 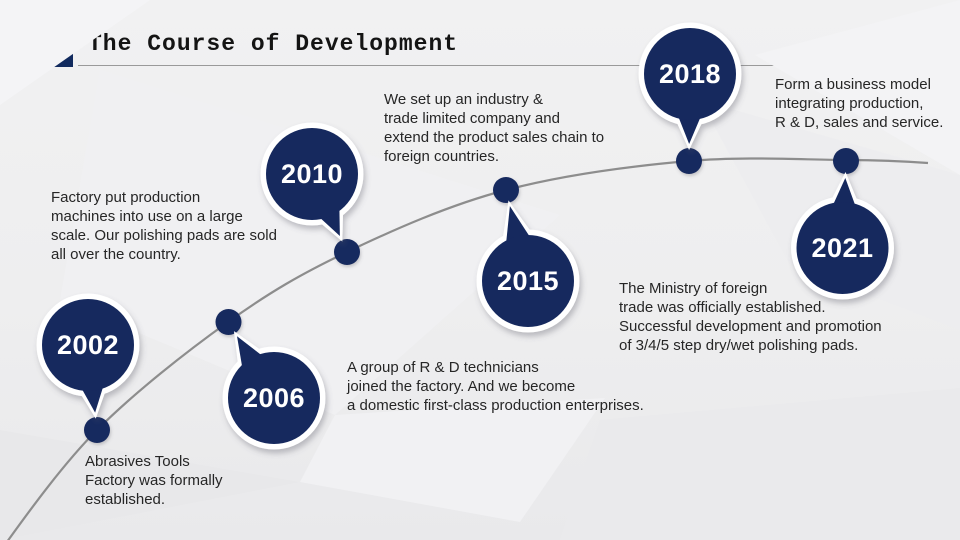 I want to click on year-bubble-2010: 2010, so click(x=312, y=182).